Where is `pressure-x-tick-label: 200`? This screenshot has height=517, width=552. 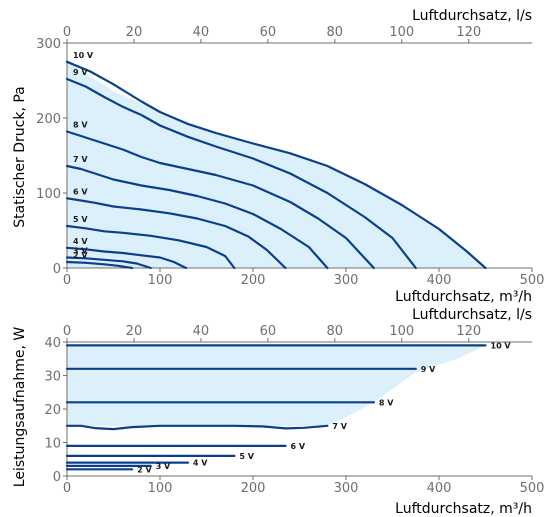 pressure-x-tick-label: 200 is located at coordinates (253, 280).